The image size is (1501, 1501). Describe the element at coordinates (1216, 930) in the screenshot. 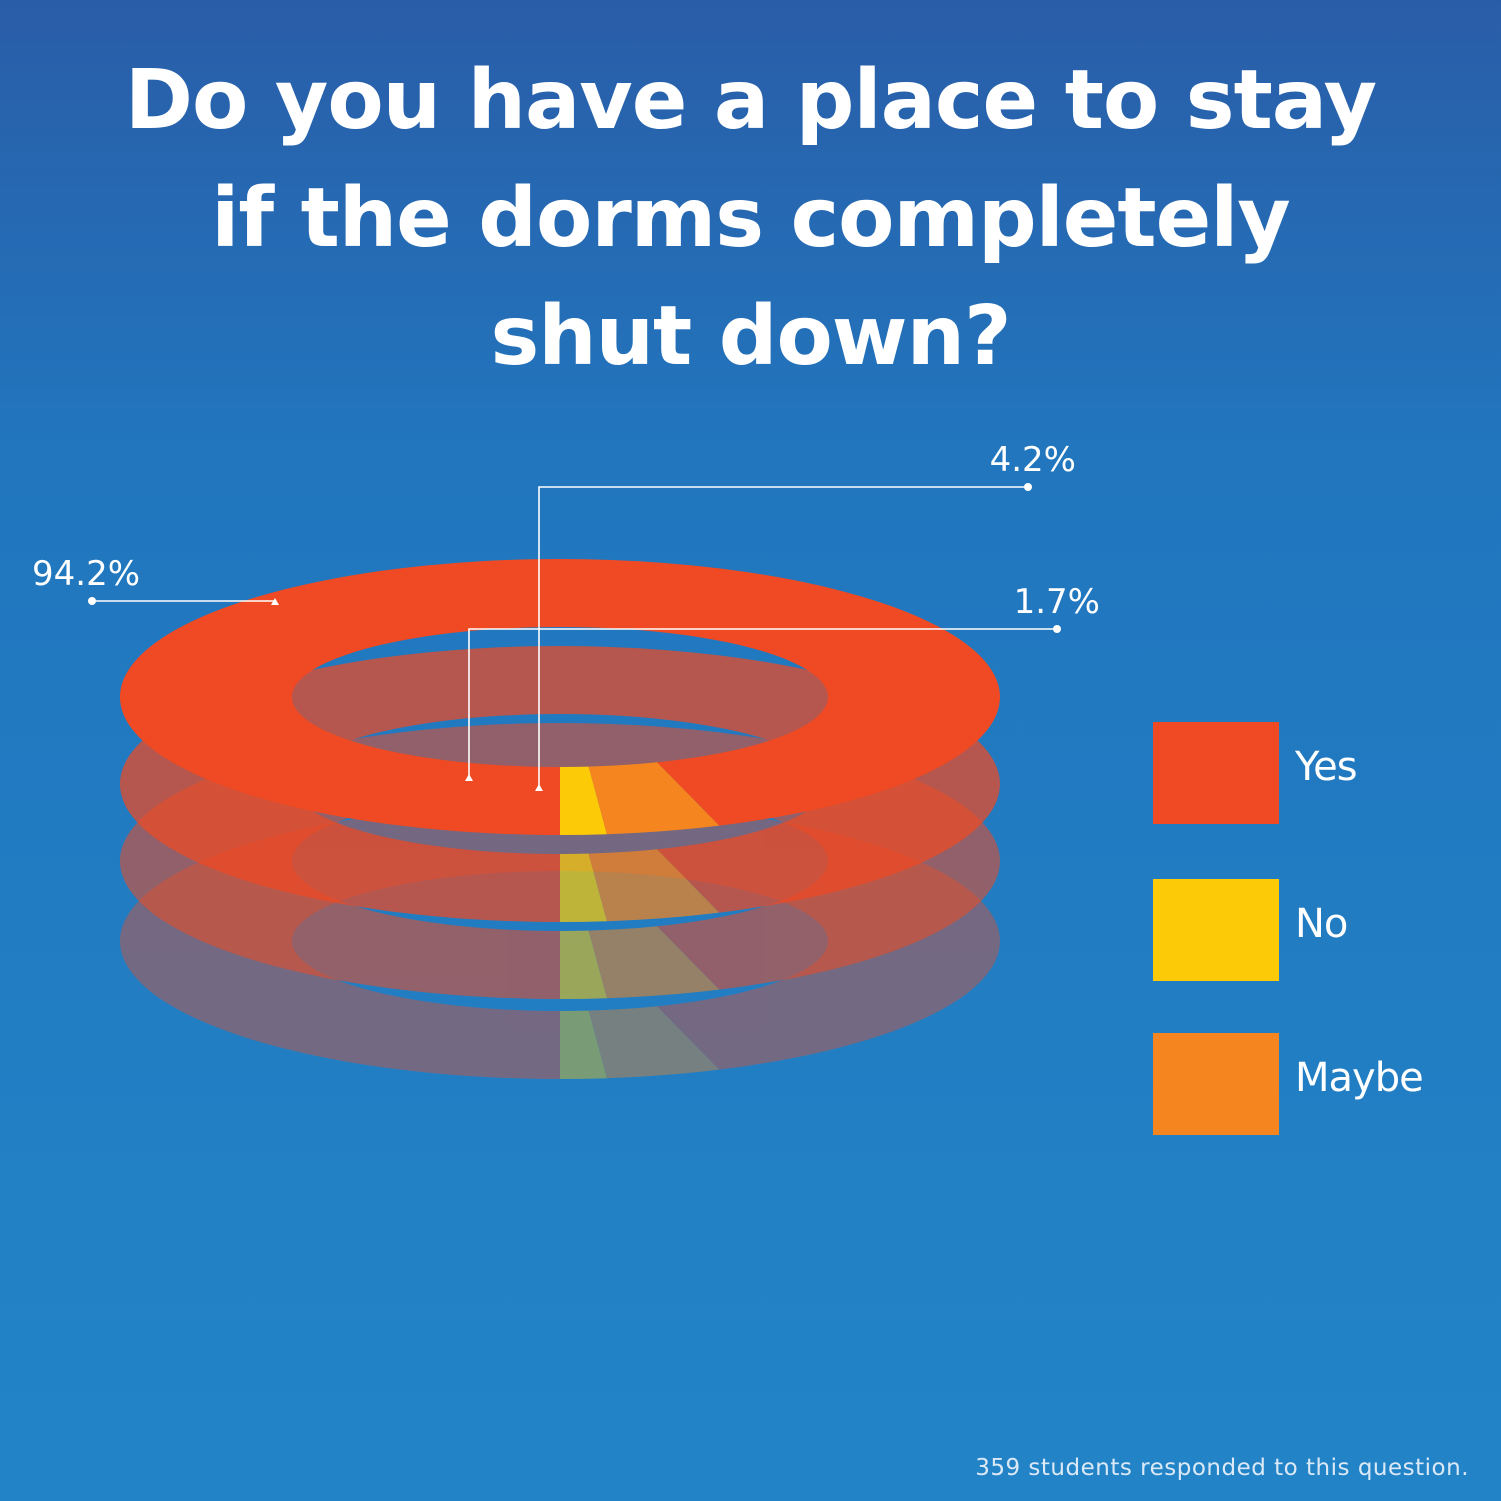

I see `legend-swatch-no` at that location.